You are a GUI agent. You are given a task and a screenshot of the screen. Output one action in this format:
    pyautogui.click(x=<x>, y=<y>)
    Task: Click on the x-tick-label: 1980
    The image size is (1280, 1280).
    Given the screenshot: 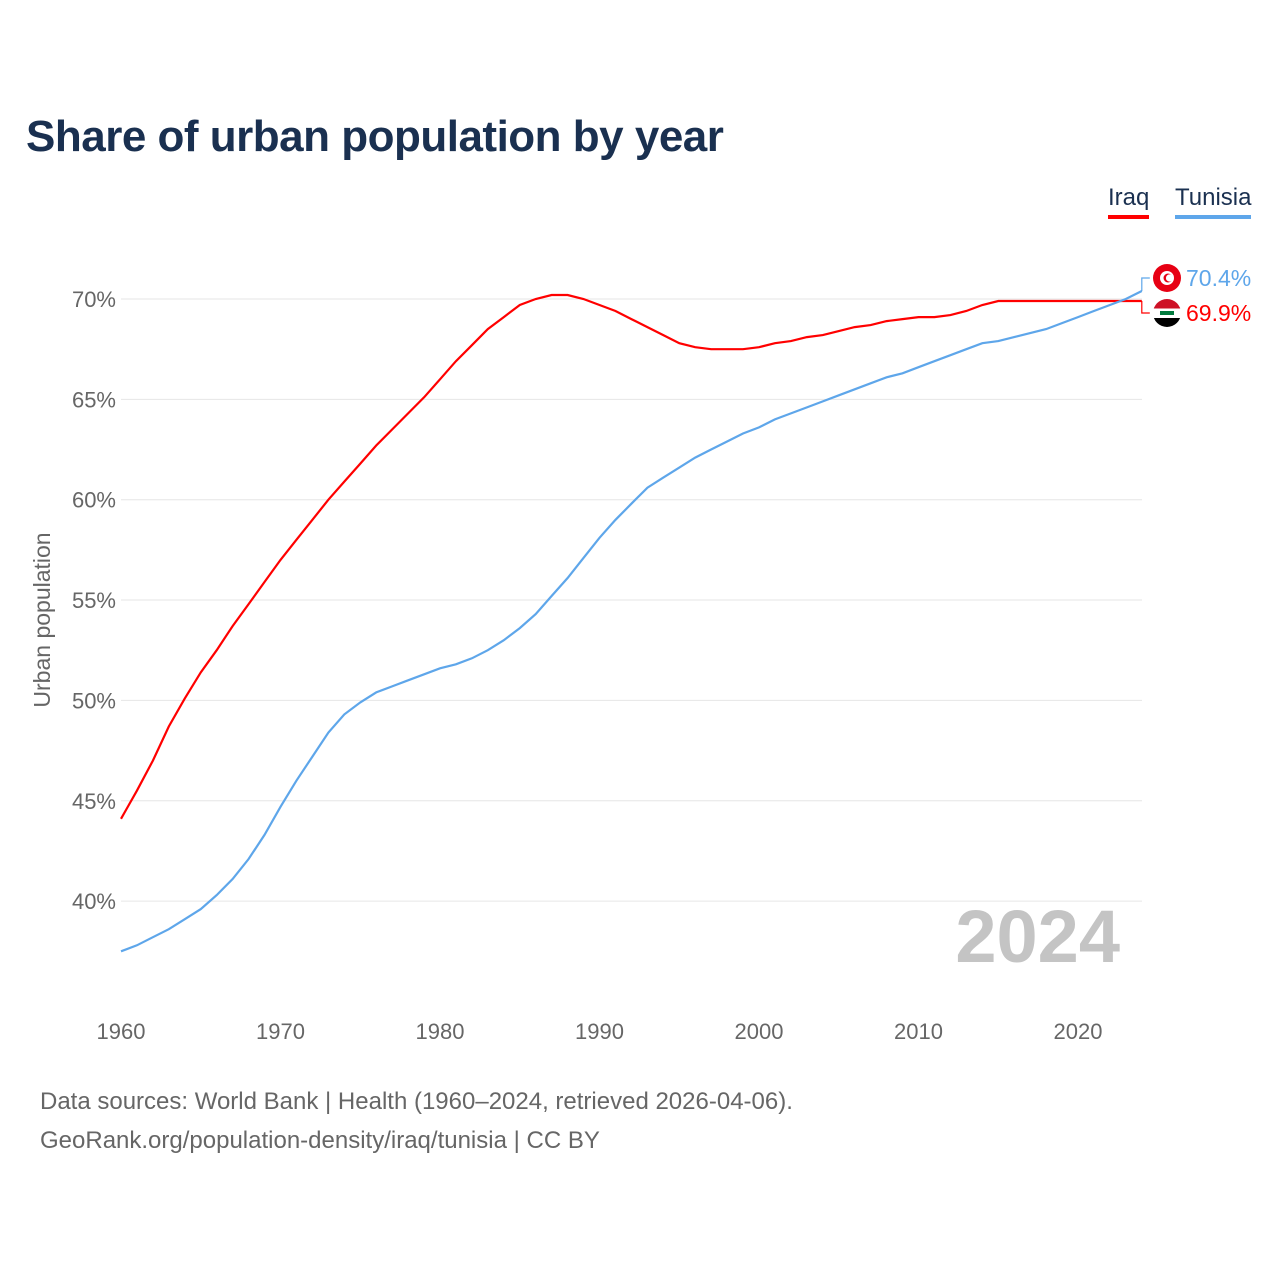 What is the action you would take?
    pyautogui.click(x=440, y=1031)
    